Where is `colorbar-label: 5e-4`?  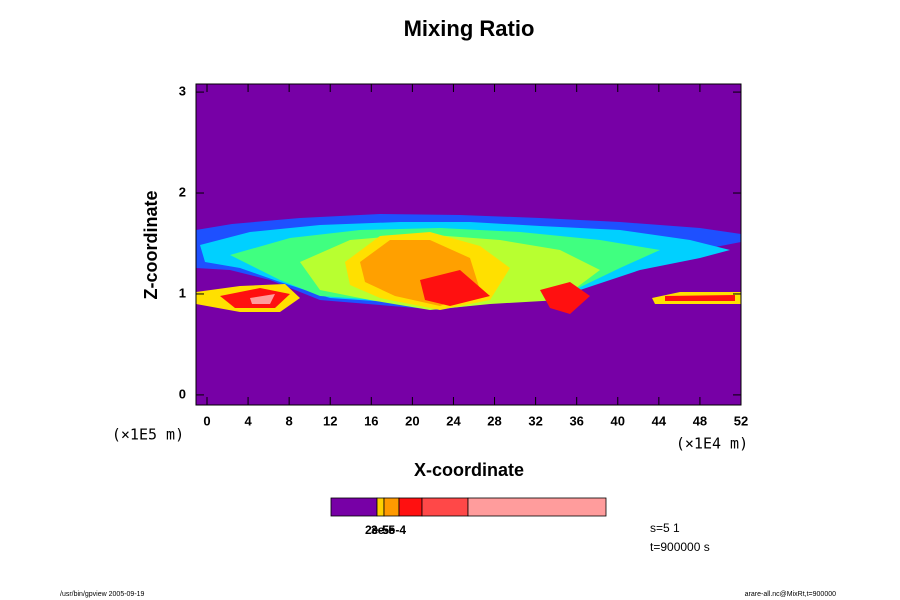
colorbar-label: 5e-4 is located at coordinates (394, 530).